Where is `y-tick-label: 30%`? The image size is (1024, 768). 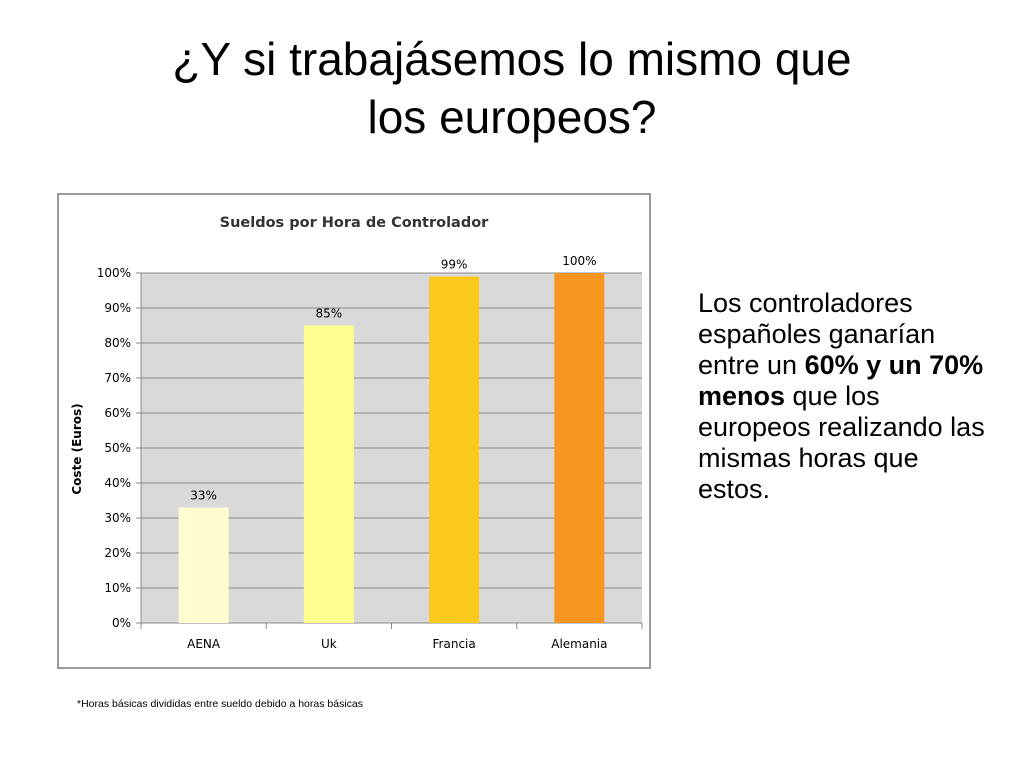
y-tick-label: 30% is located at coordinates (117, 518).